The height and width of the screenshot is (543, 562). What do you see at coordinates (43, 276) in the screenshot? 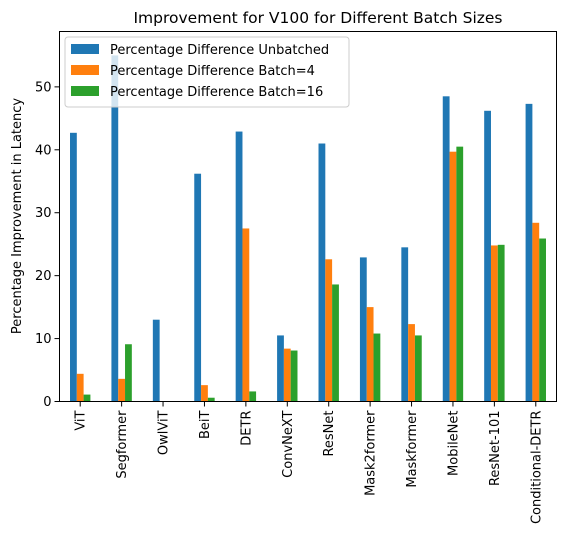
I see `y-tick-label: 20` at bounding box center [43, 276].